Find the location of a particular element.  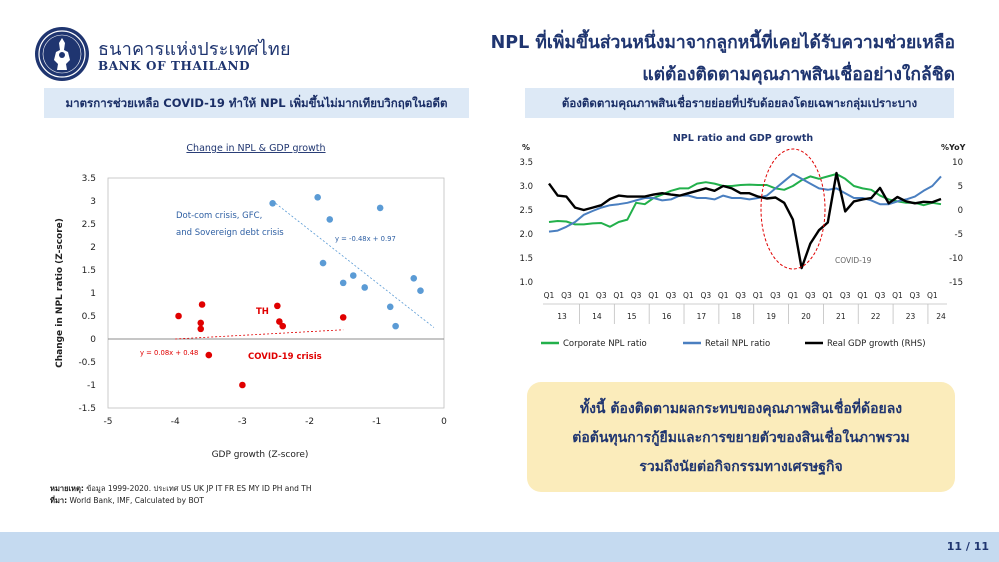

scatter-x-tick-label: -2 is located at coordinates (309, 422).